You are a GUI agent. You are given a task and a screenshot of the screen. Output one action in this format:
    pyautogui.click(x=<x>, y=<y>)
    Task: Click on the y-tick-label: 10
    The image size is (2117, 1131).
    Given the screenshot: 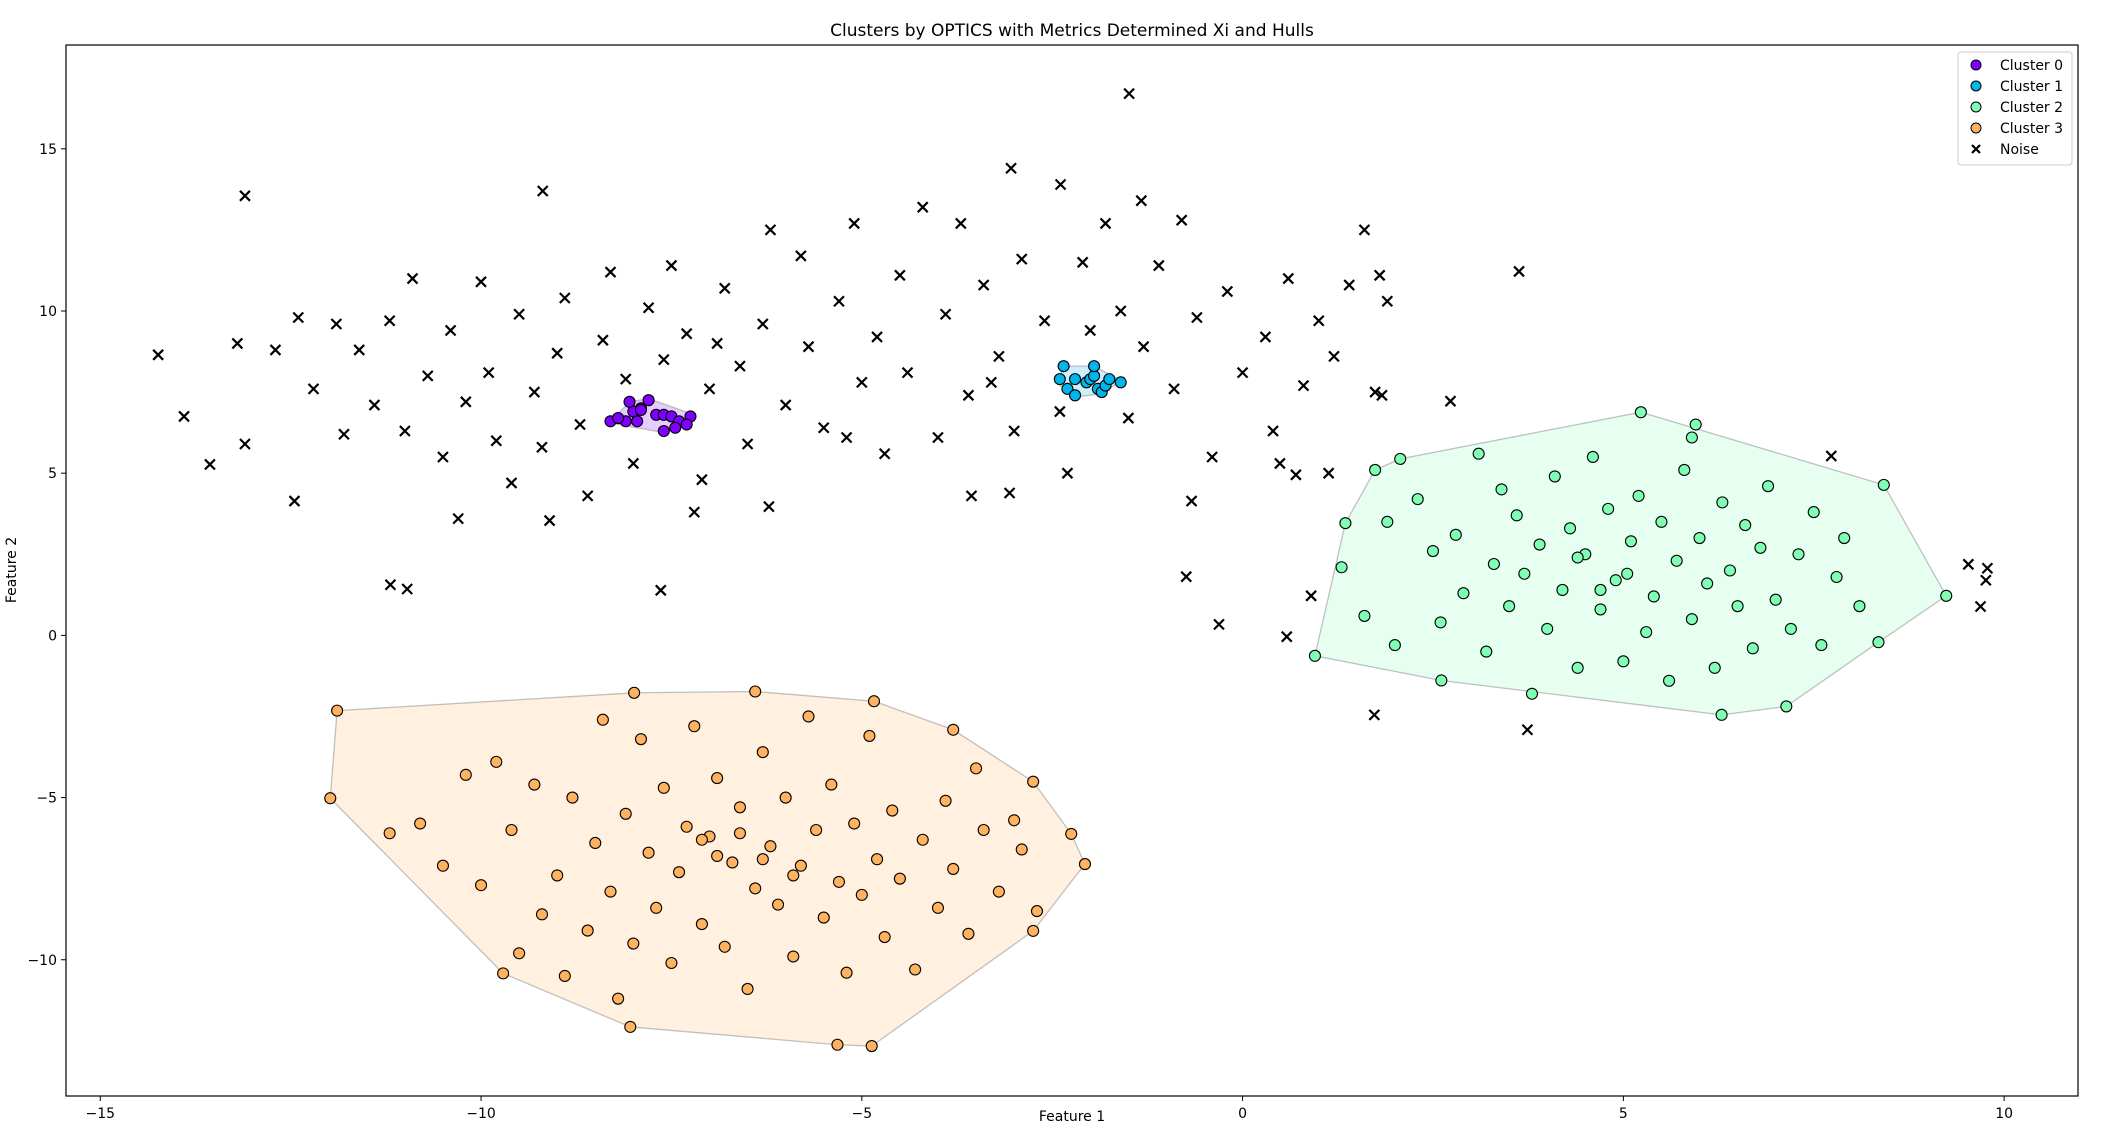 What is the action you would take?
    pyautogui.click(x=48, y=312)
    